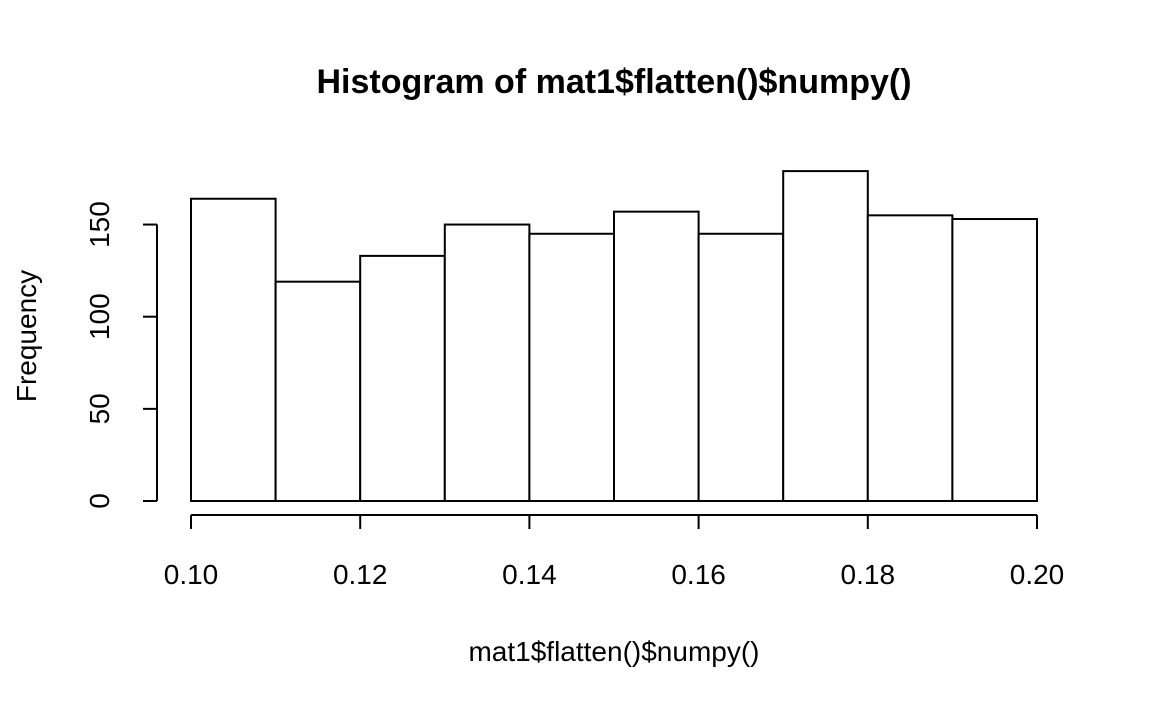 The width and height of the screenshot is (1152, 711). I want to click on x-axis-label: mat1$flatten()$numpy(), so click(613, 651).